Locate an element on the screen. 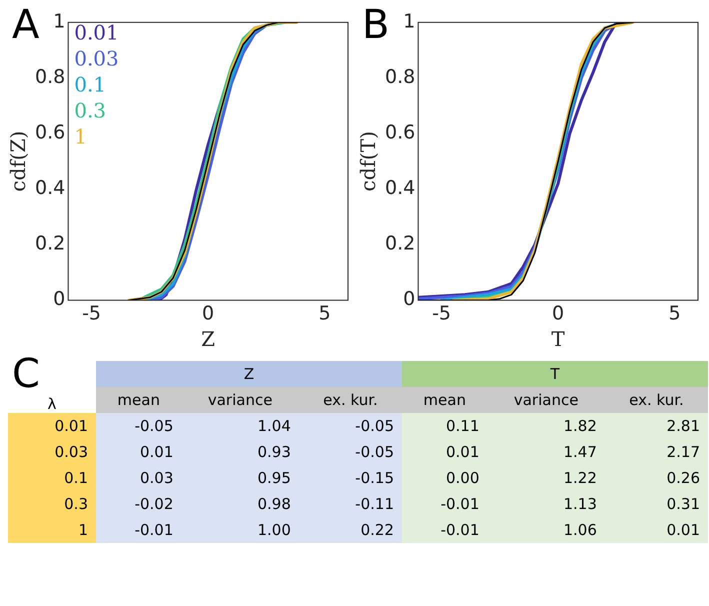  text: 0.03 is located at coordinates (96, 58).